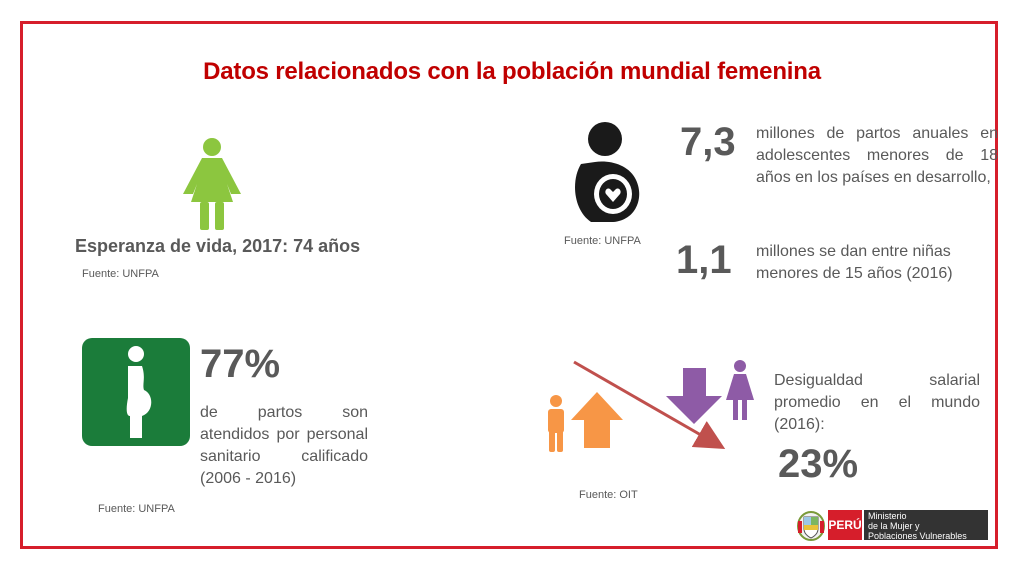 The width and height of the screenshot is (1024, 576). Describe the element at coordinates (556, 423) in the screenshot. I see `man-icon` at that location.